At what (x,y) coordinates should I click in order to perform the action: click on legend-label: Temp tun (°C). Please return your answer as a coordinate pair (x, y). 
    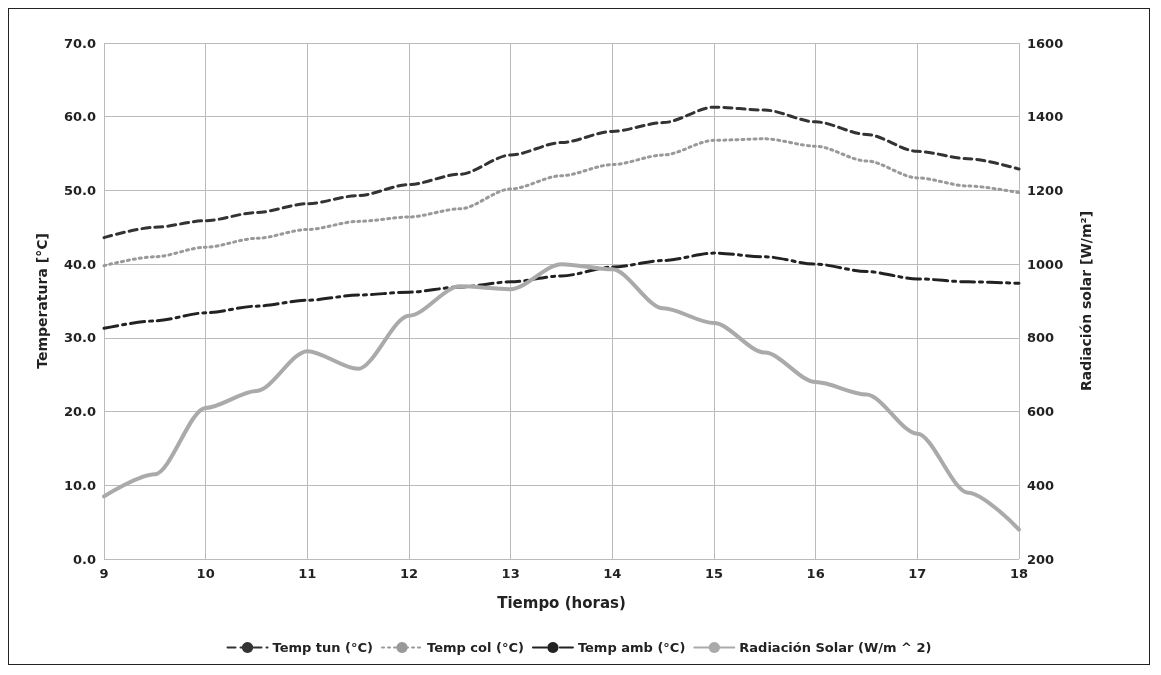
    Looking at the image, I should click on (323, 647).